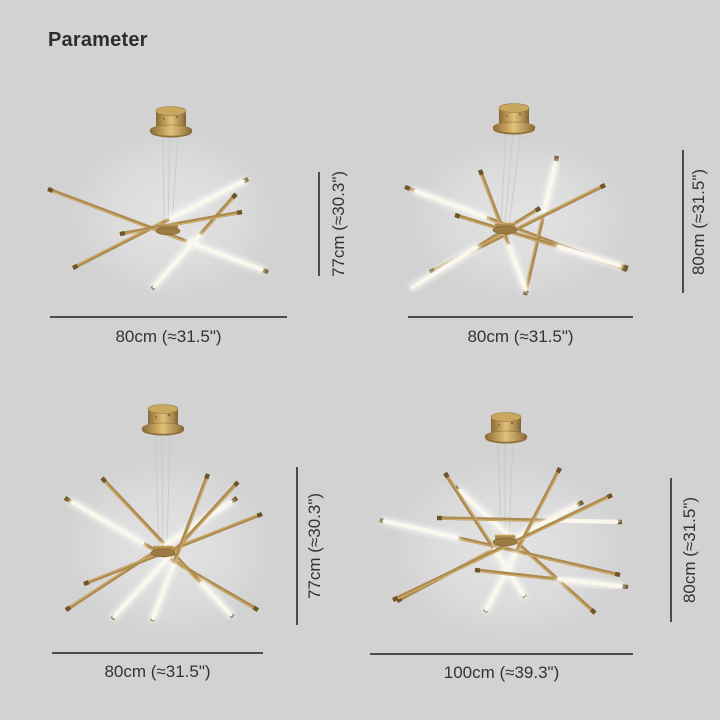 The width and height of the screenshot is (720, 720). I want to click on fixture-top-left, so click(158, 198).